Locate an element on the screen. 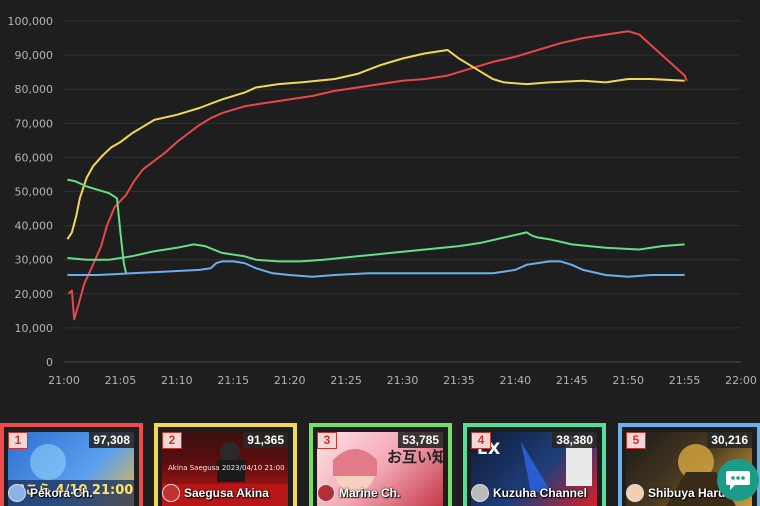 This screenshot has width=760, height=506. x-tick-label: 21:35 is located at coordinates (459, 380).